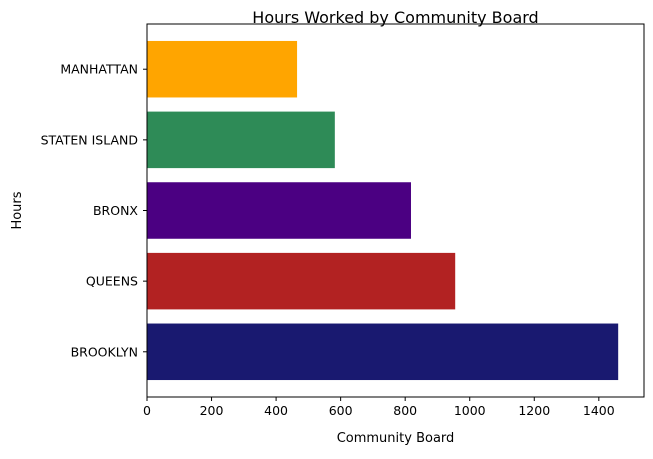  Describe the element at coordinates (115, 210) in the screenshot. I see `y-tick-label: BRONX` at that location.